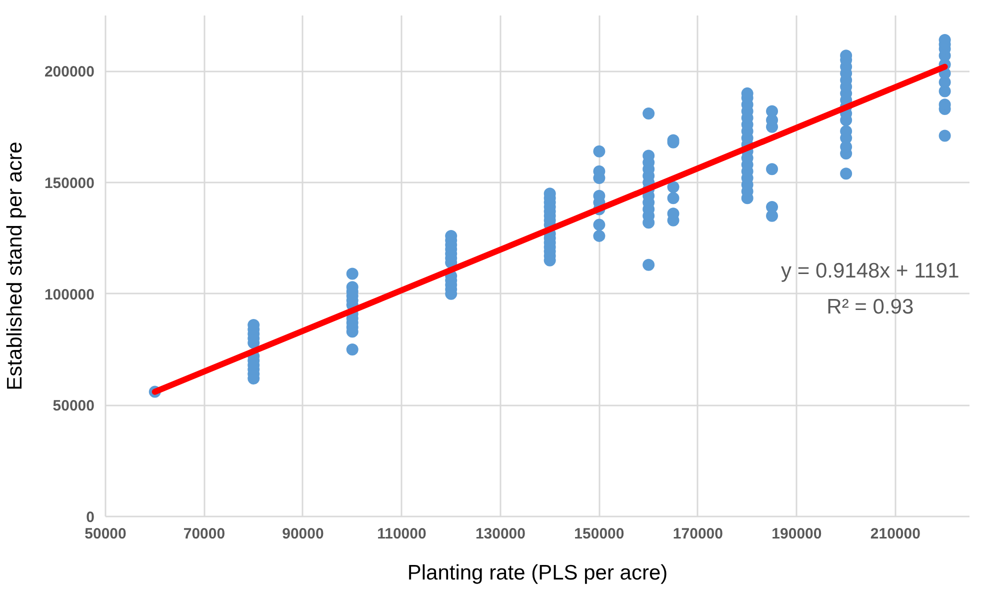 This screenshot has width=989, height=591. I want to click on x-tick-label: 170000, so click(697, 534).